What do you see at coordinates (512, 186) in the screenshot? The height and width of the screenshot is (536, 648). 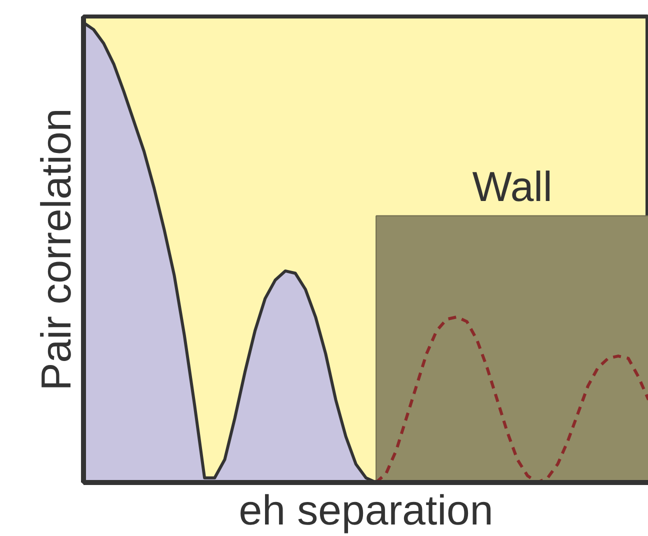 I see `series-label: Wall` at bounding box center [512, 186].